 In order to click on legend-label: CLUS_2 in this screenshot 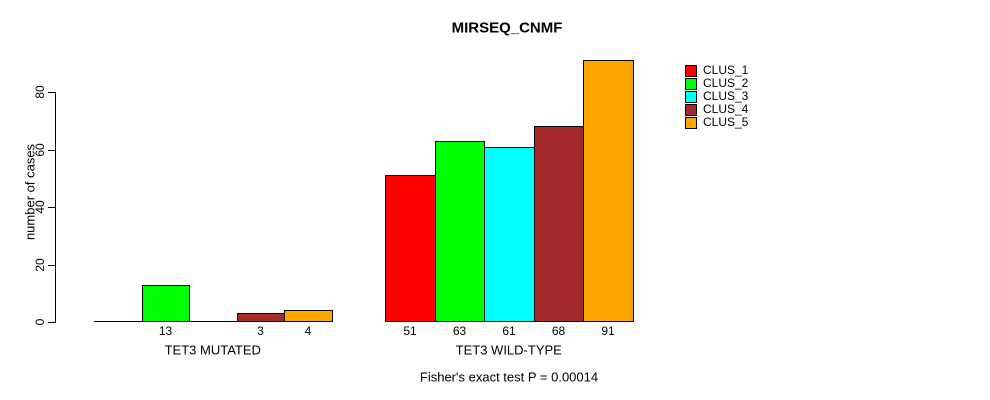, I will do `click(726, 83)`.